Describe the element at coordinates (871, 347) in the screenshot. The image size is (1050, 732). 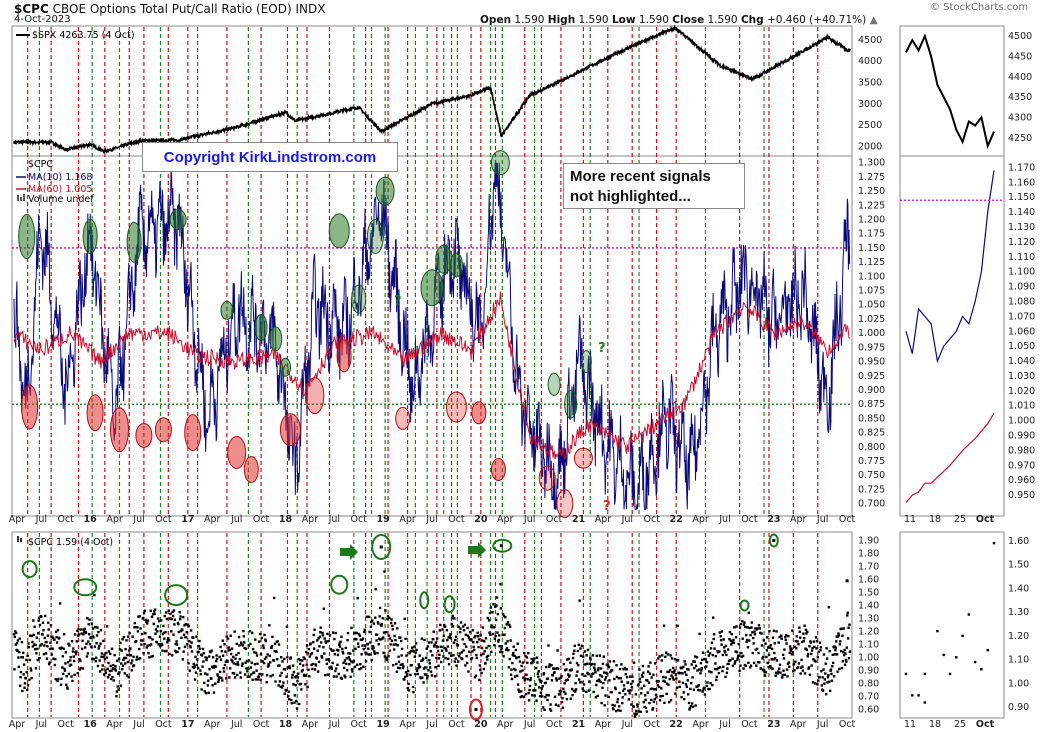
I see `ma-y-tick: 0.975` at that location.